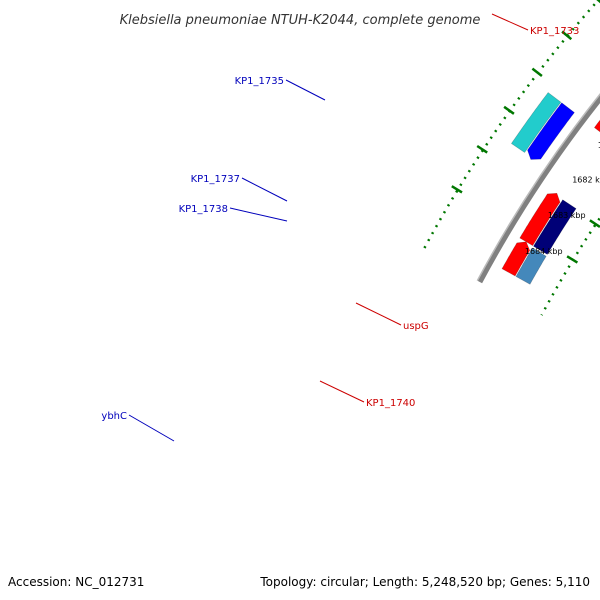 This screenshot has width=600, height=600. I want to click on tick-label: 1684 kbp, so click(544, 251).